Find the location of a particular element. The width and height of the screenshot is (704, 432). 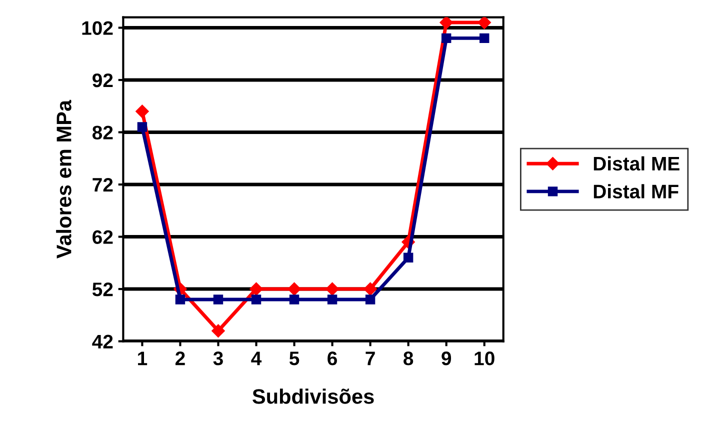

x-tick-label: 1 is located at coordinates (143, 359).